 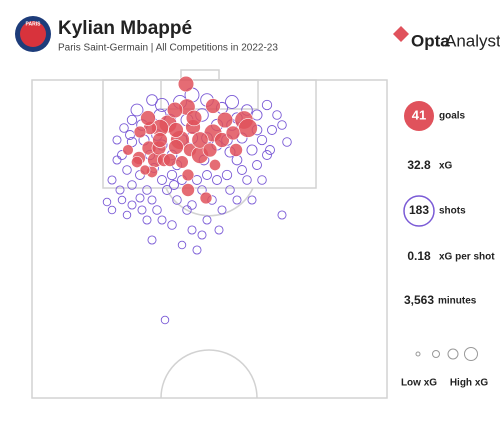 I want to click on shots-badge, so click(x=419, y=211).